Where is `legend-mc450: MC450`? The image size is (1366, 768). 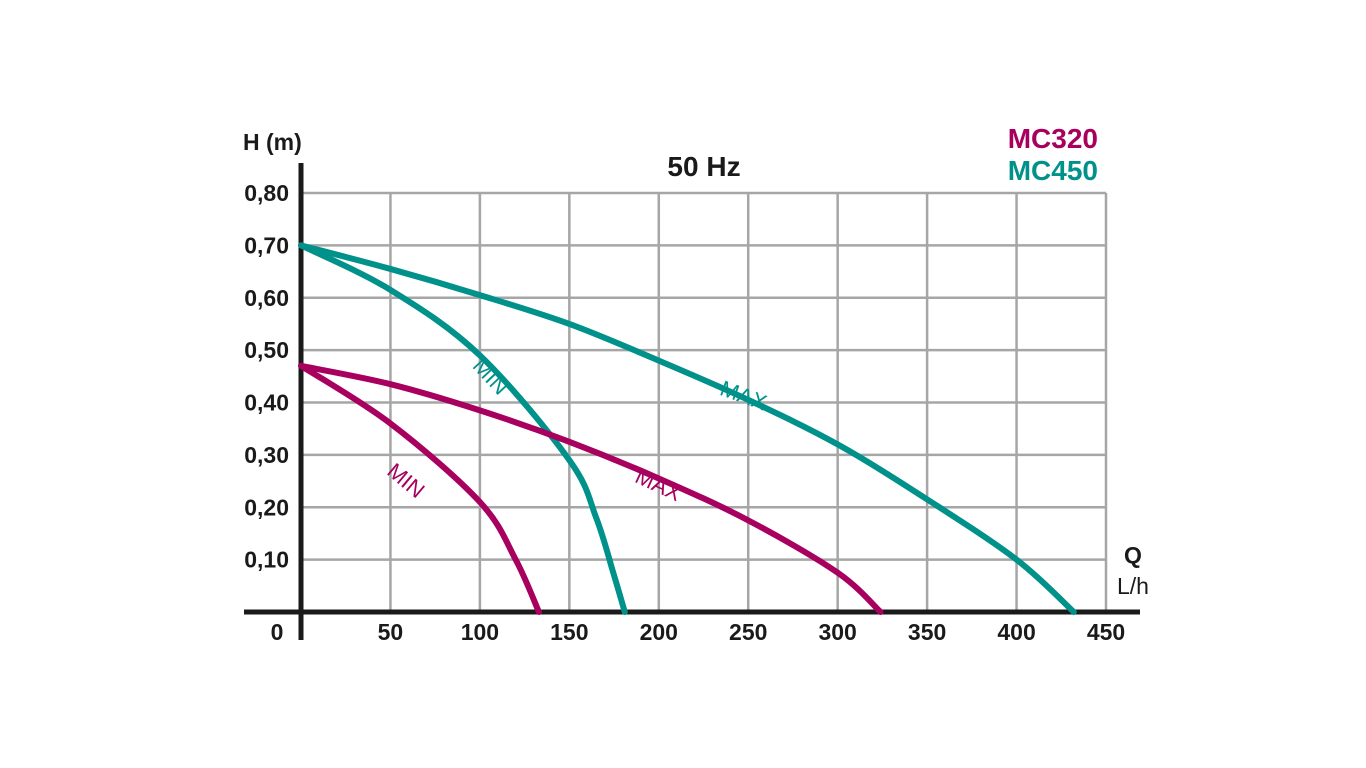 legend-mc450: MC450 is located at coordinates (1053, 170).